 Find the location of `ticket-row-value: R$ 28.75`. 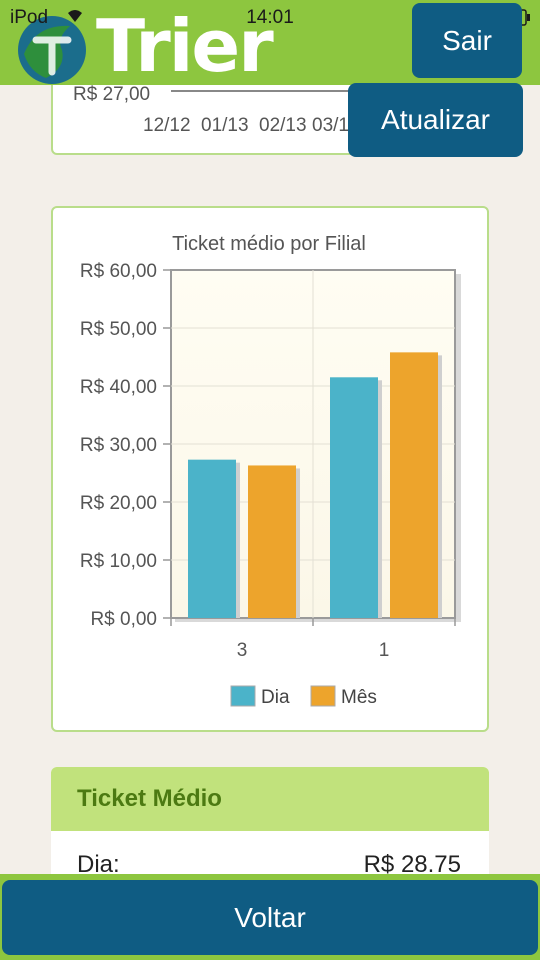

ticket-row-value: R$ 28.75 is located at coordinates (412, 864).